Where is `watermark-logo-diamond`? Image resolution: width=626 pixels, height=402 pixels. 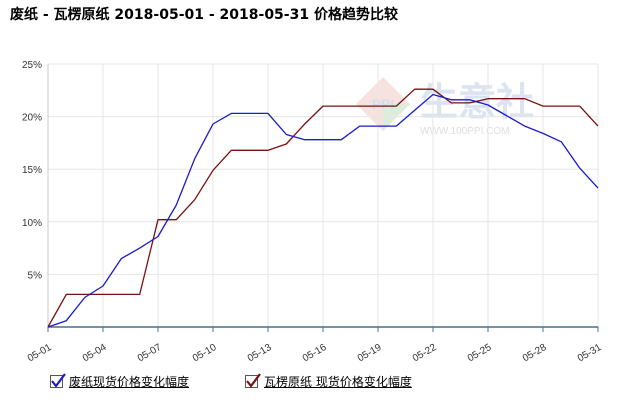 watermark-logo-diamond is located at coordinates (383, 104).